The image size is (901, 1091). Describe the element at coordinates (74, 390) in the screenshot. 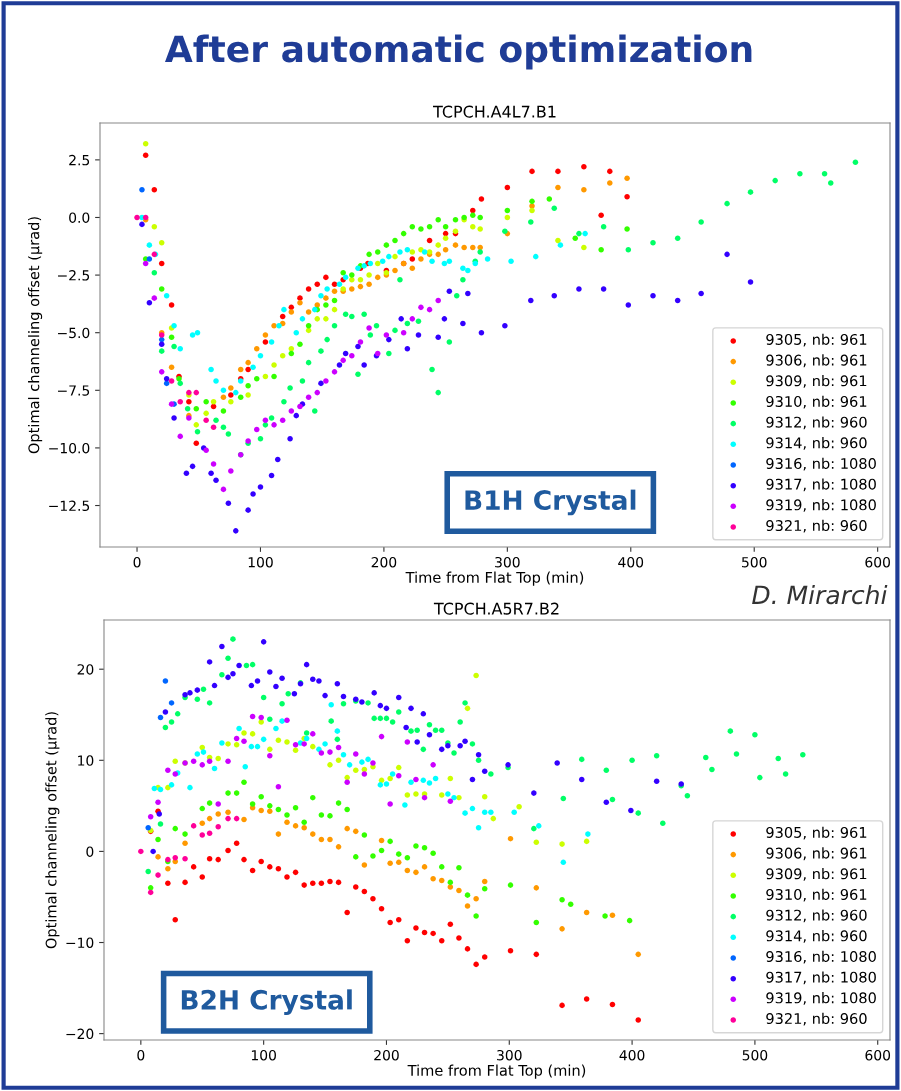

I see `y-tick-label: −7.5` at that location.